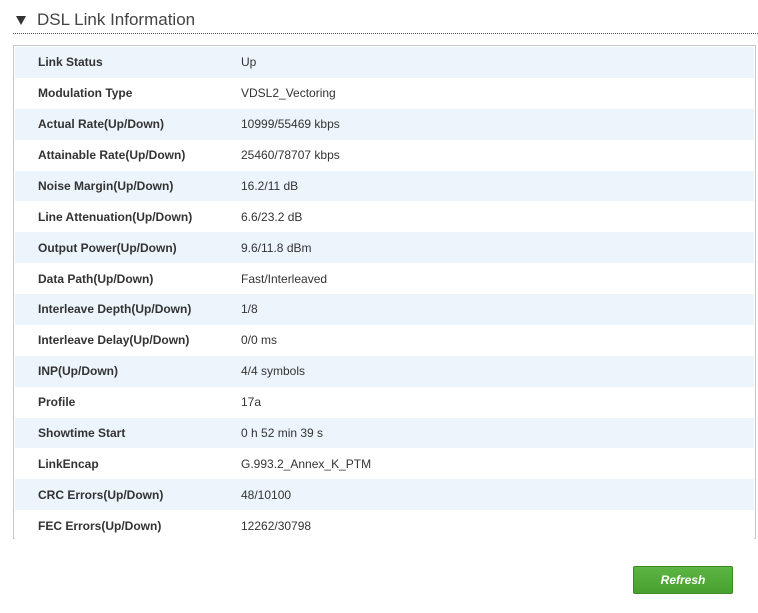  Describe the element at coordinates (384, 464) in the screenshot. I see `table-row: LinkEncap G.993.2_Annex_K_PTM` at that location.